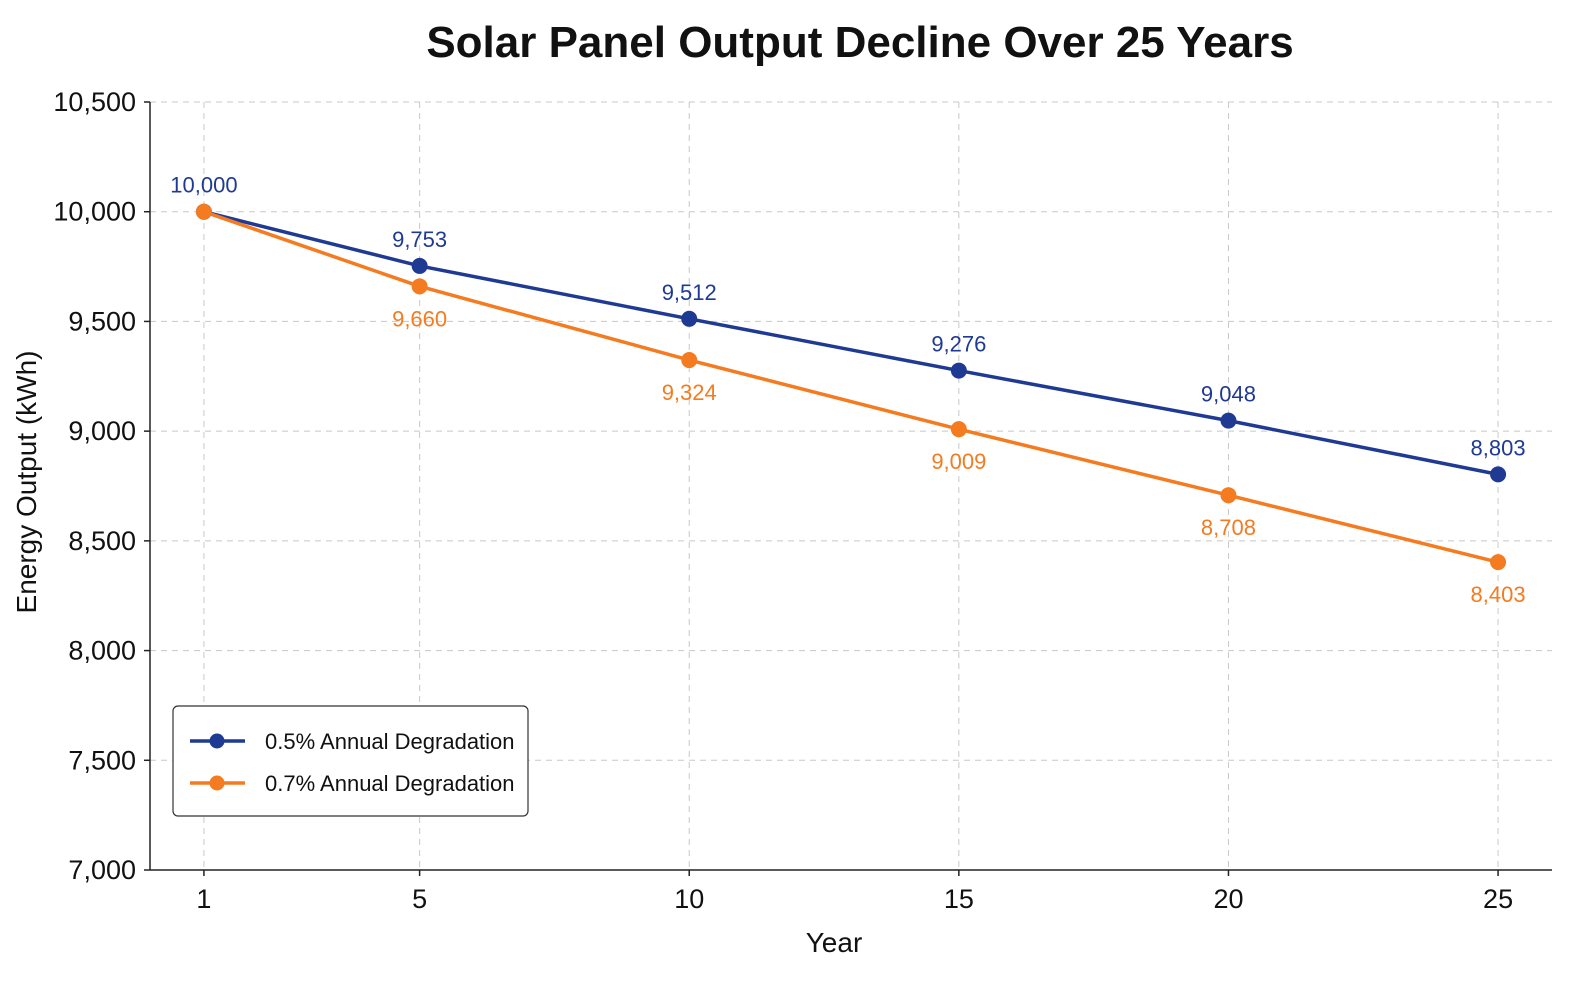 The image size is (1586, 992). What do you see at coordinates (959, 899) in the screenshot?
I see `x-tick-label: 15` at bounding box center [959, 899].